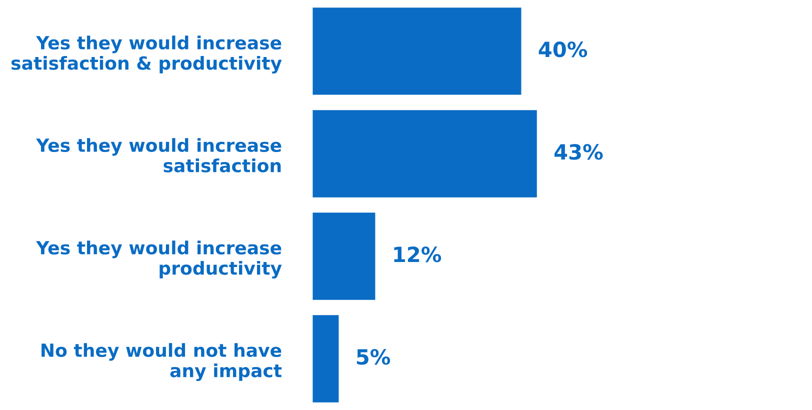  Describe the element at coordinates (162, 362) in the screenshot. I see `y-tick-label: No they would not have any impact` at that location.